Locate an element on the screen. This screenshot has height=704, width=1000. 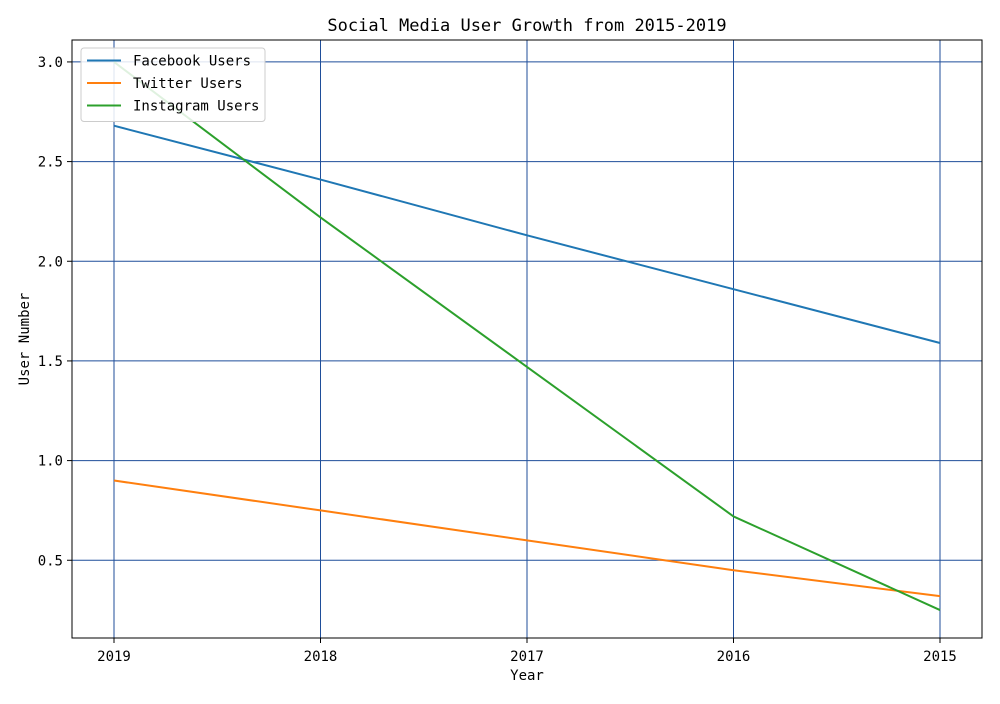
y-tick-label: 3.0 is located at coordinates (50, 63).